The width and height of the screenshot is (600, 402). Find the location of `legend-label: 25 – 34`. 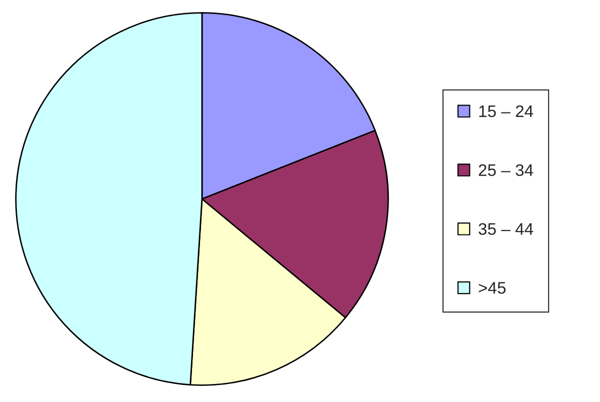

legend-label: 25 – 34 is located at coordinates (506, 170).